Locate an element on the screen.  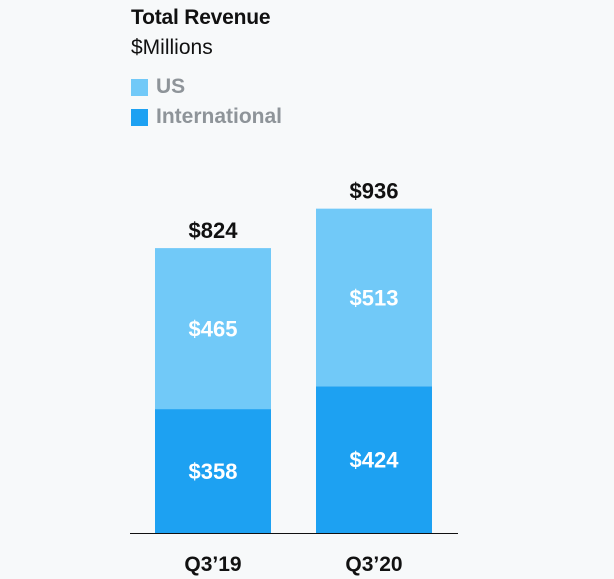
chart-subtitle: $Millions is located at coordinates (172, 47).